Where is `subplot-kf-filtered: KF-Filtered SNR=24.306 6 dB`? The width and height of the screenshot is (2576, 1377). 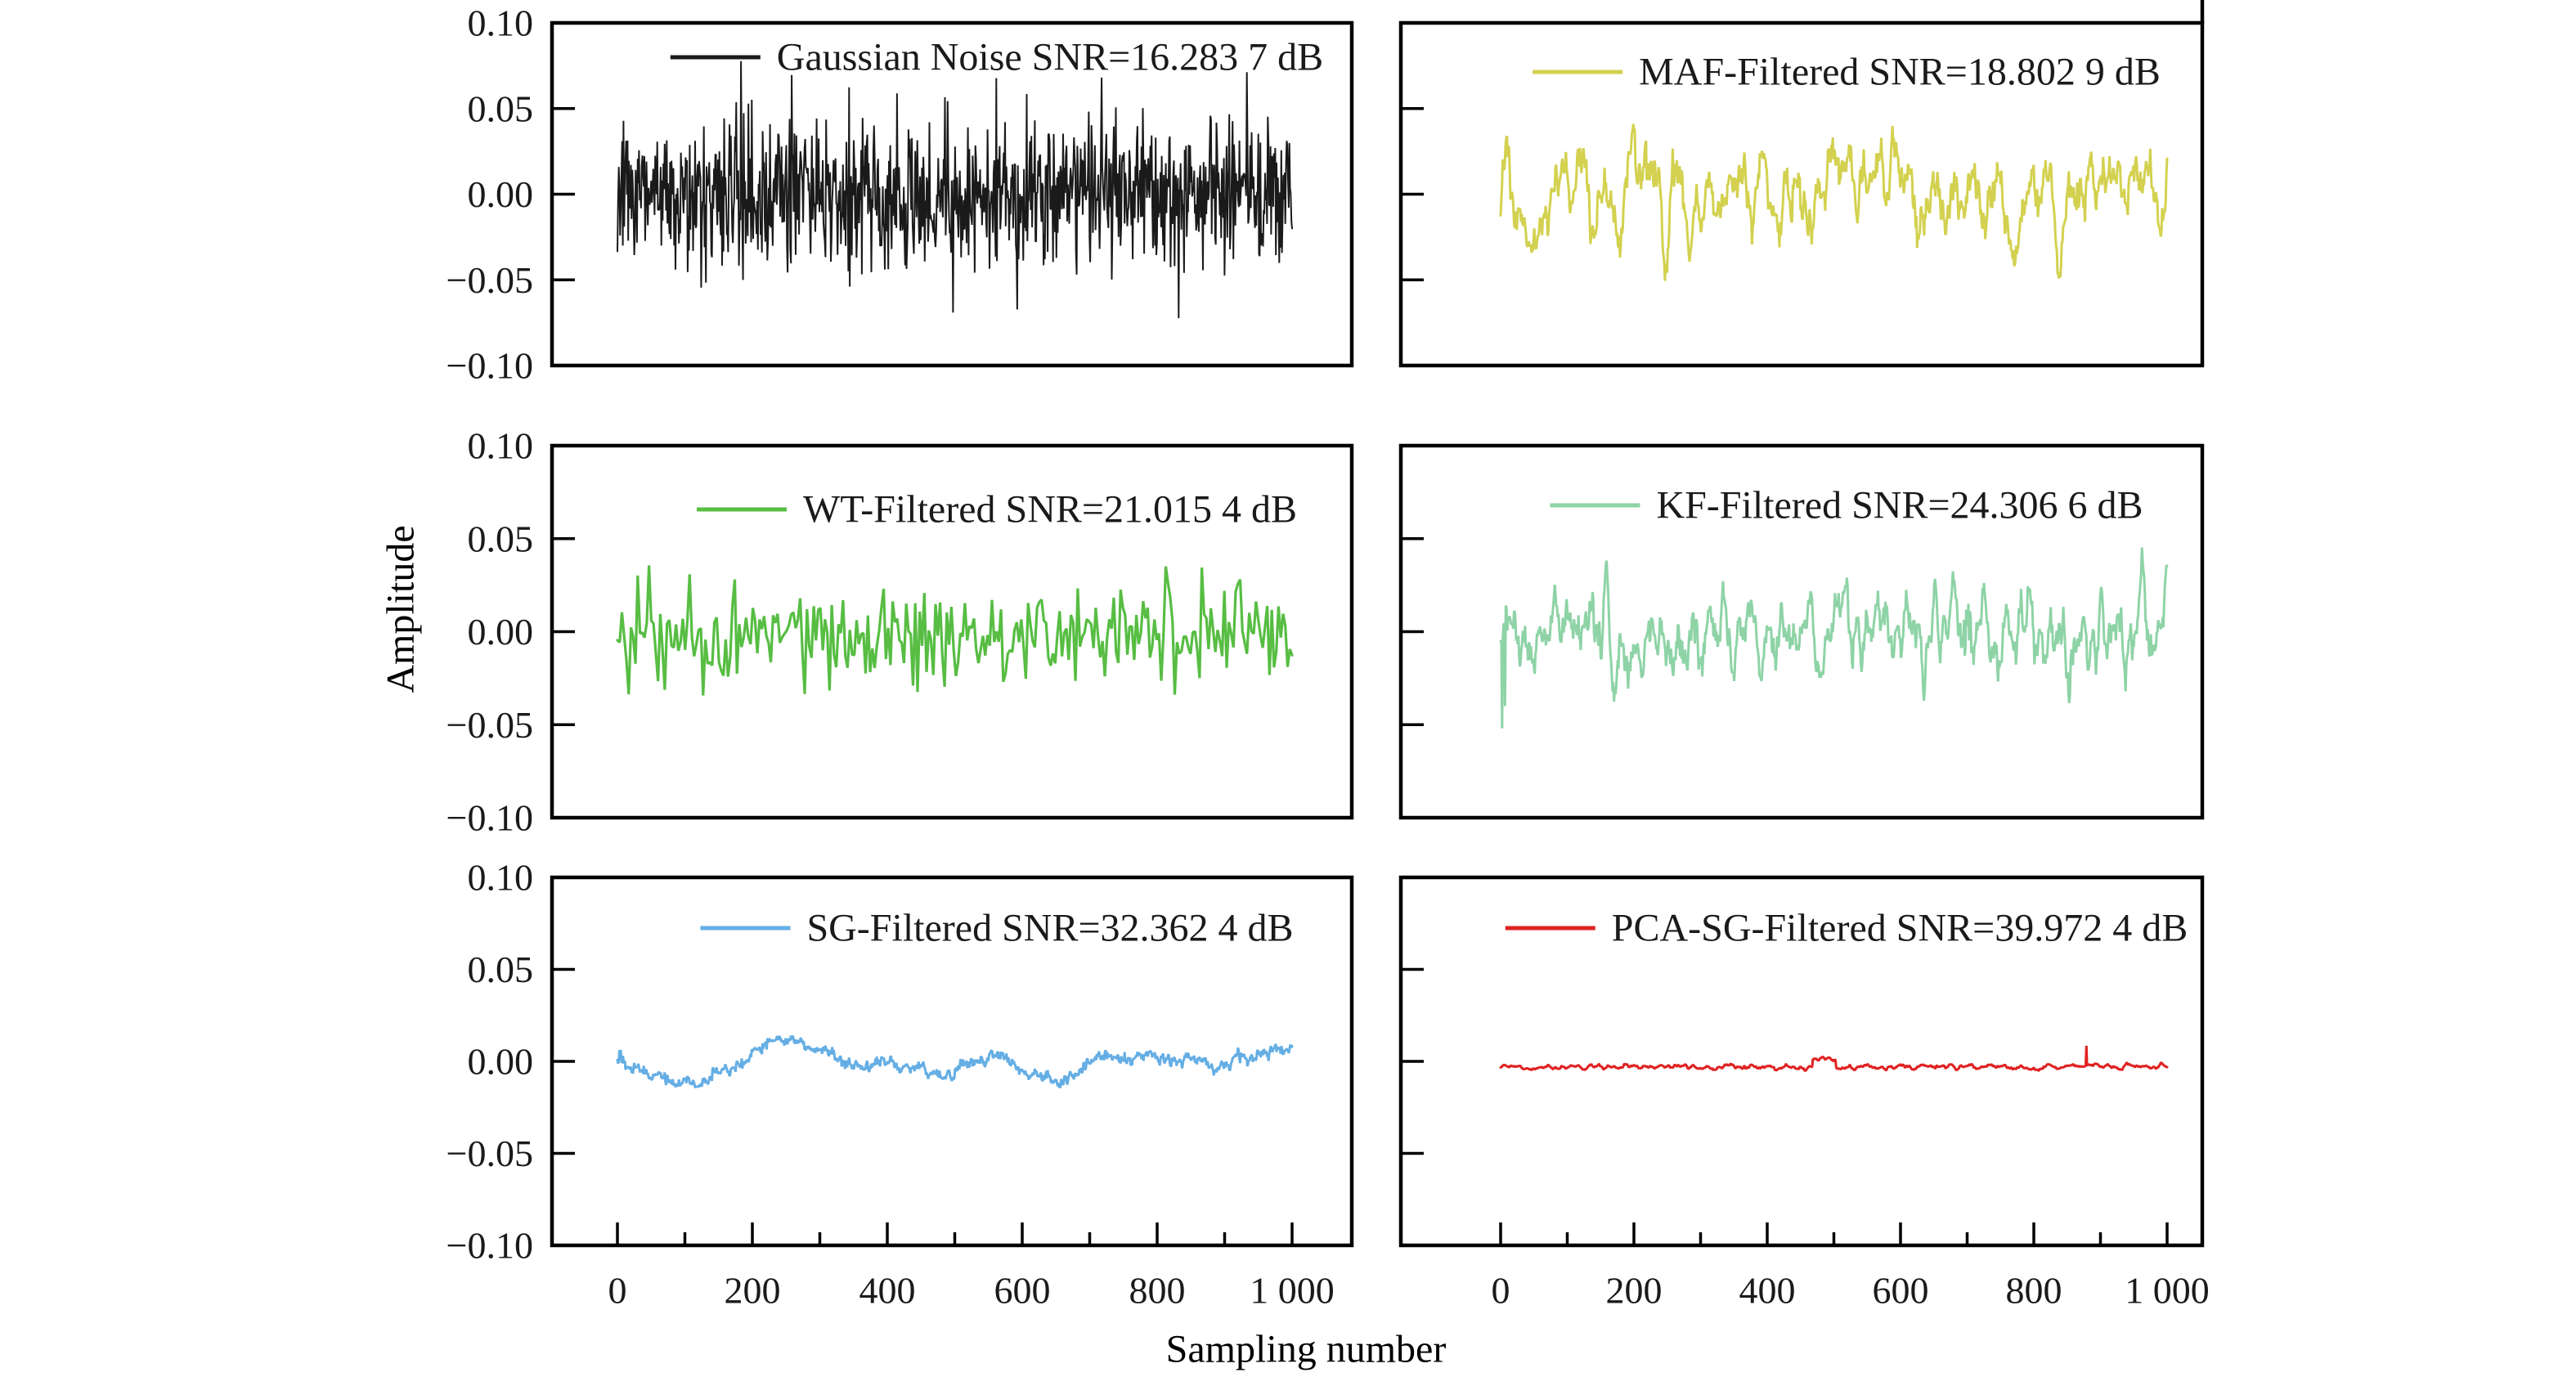
subplot-kf-filtered: KF-Filtered SNR=24.306 6 dB is located at coordinates (1802, 631).